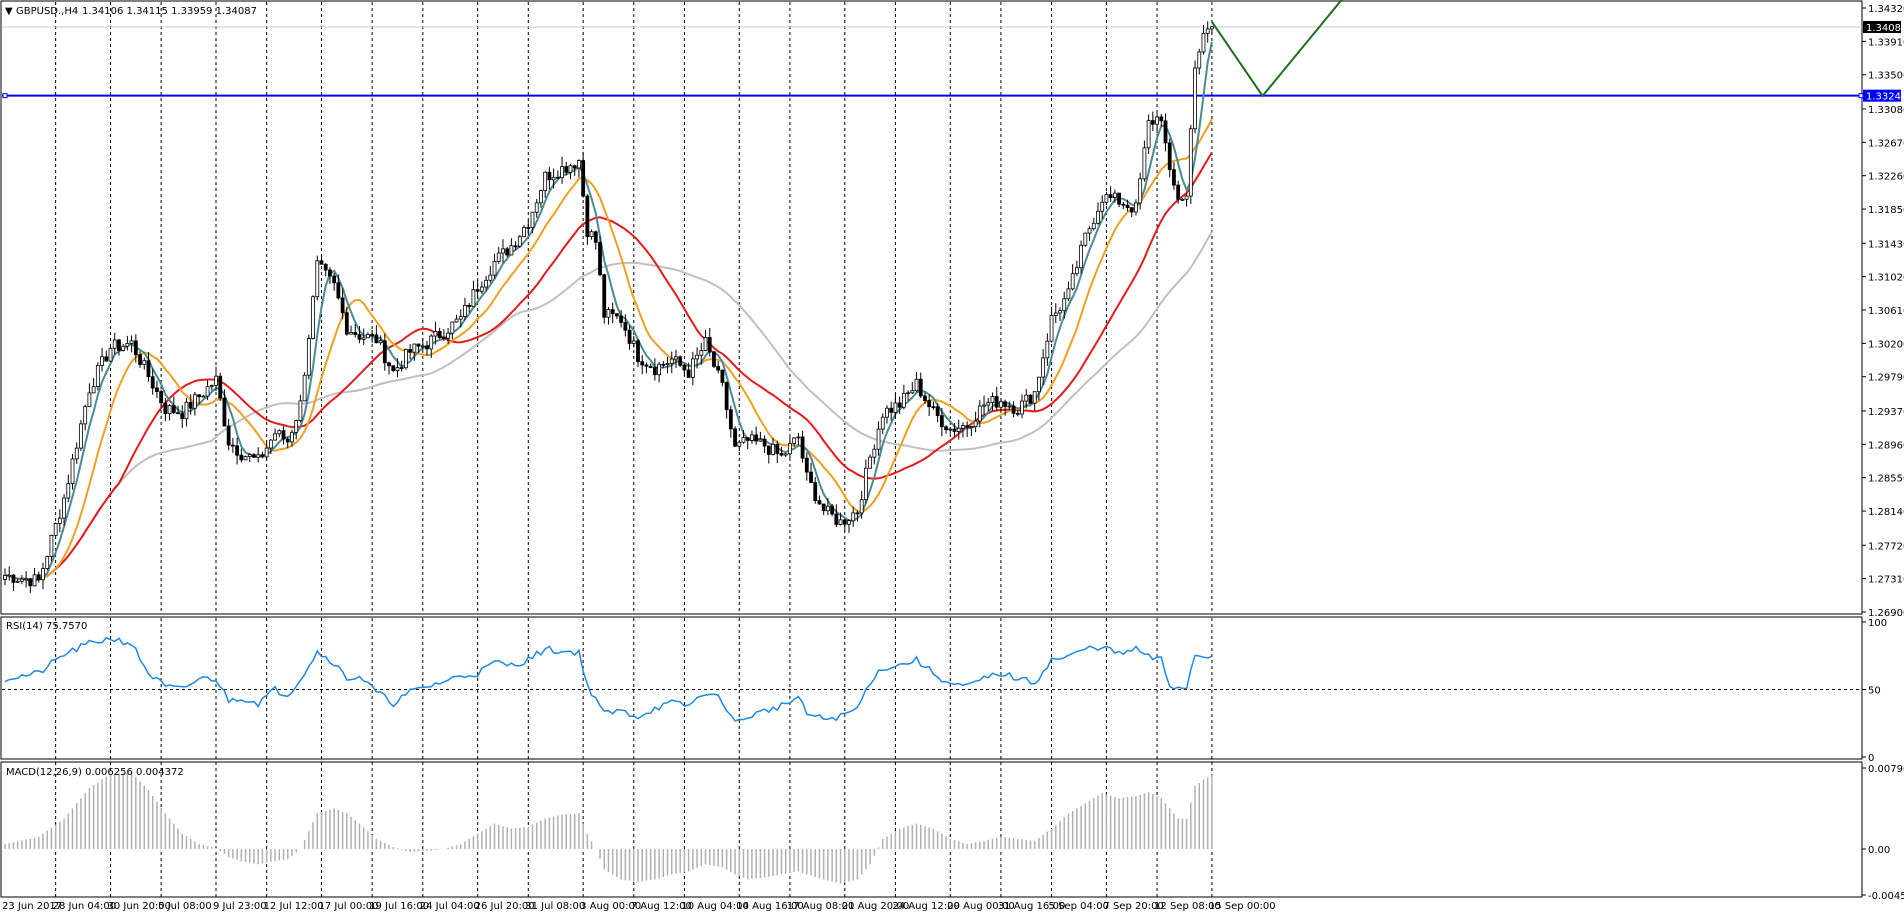  Describe the element at coordinates (714, 906) in the screenshot. I see `x-tick-label: 10 Aug 04:00` at that location.